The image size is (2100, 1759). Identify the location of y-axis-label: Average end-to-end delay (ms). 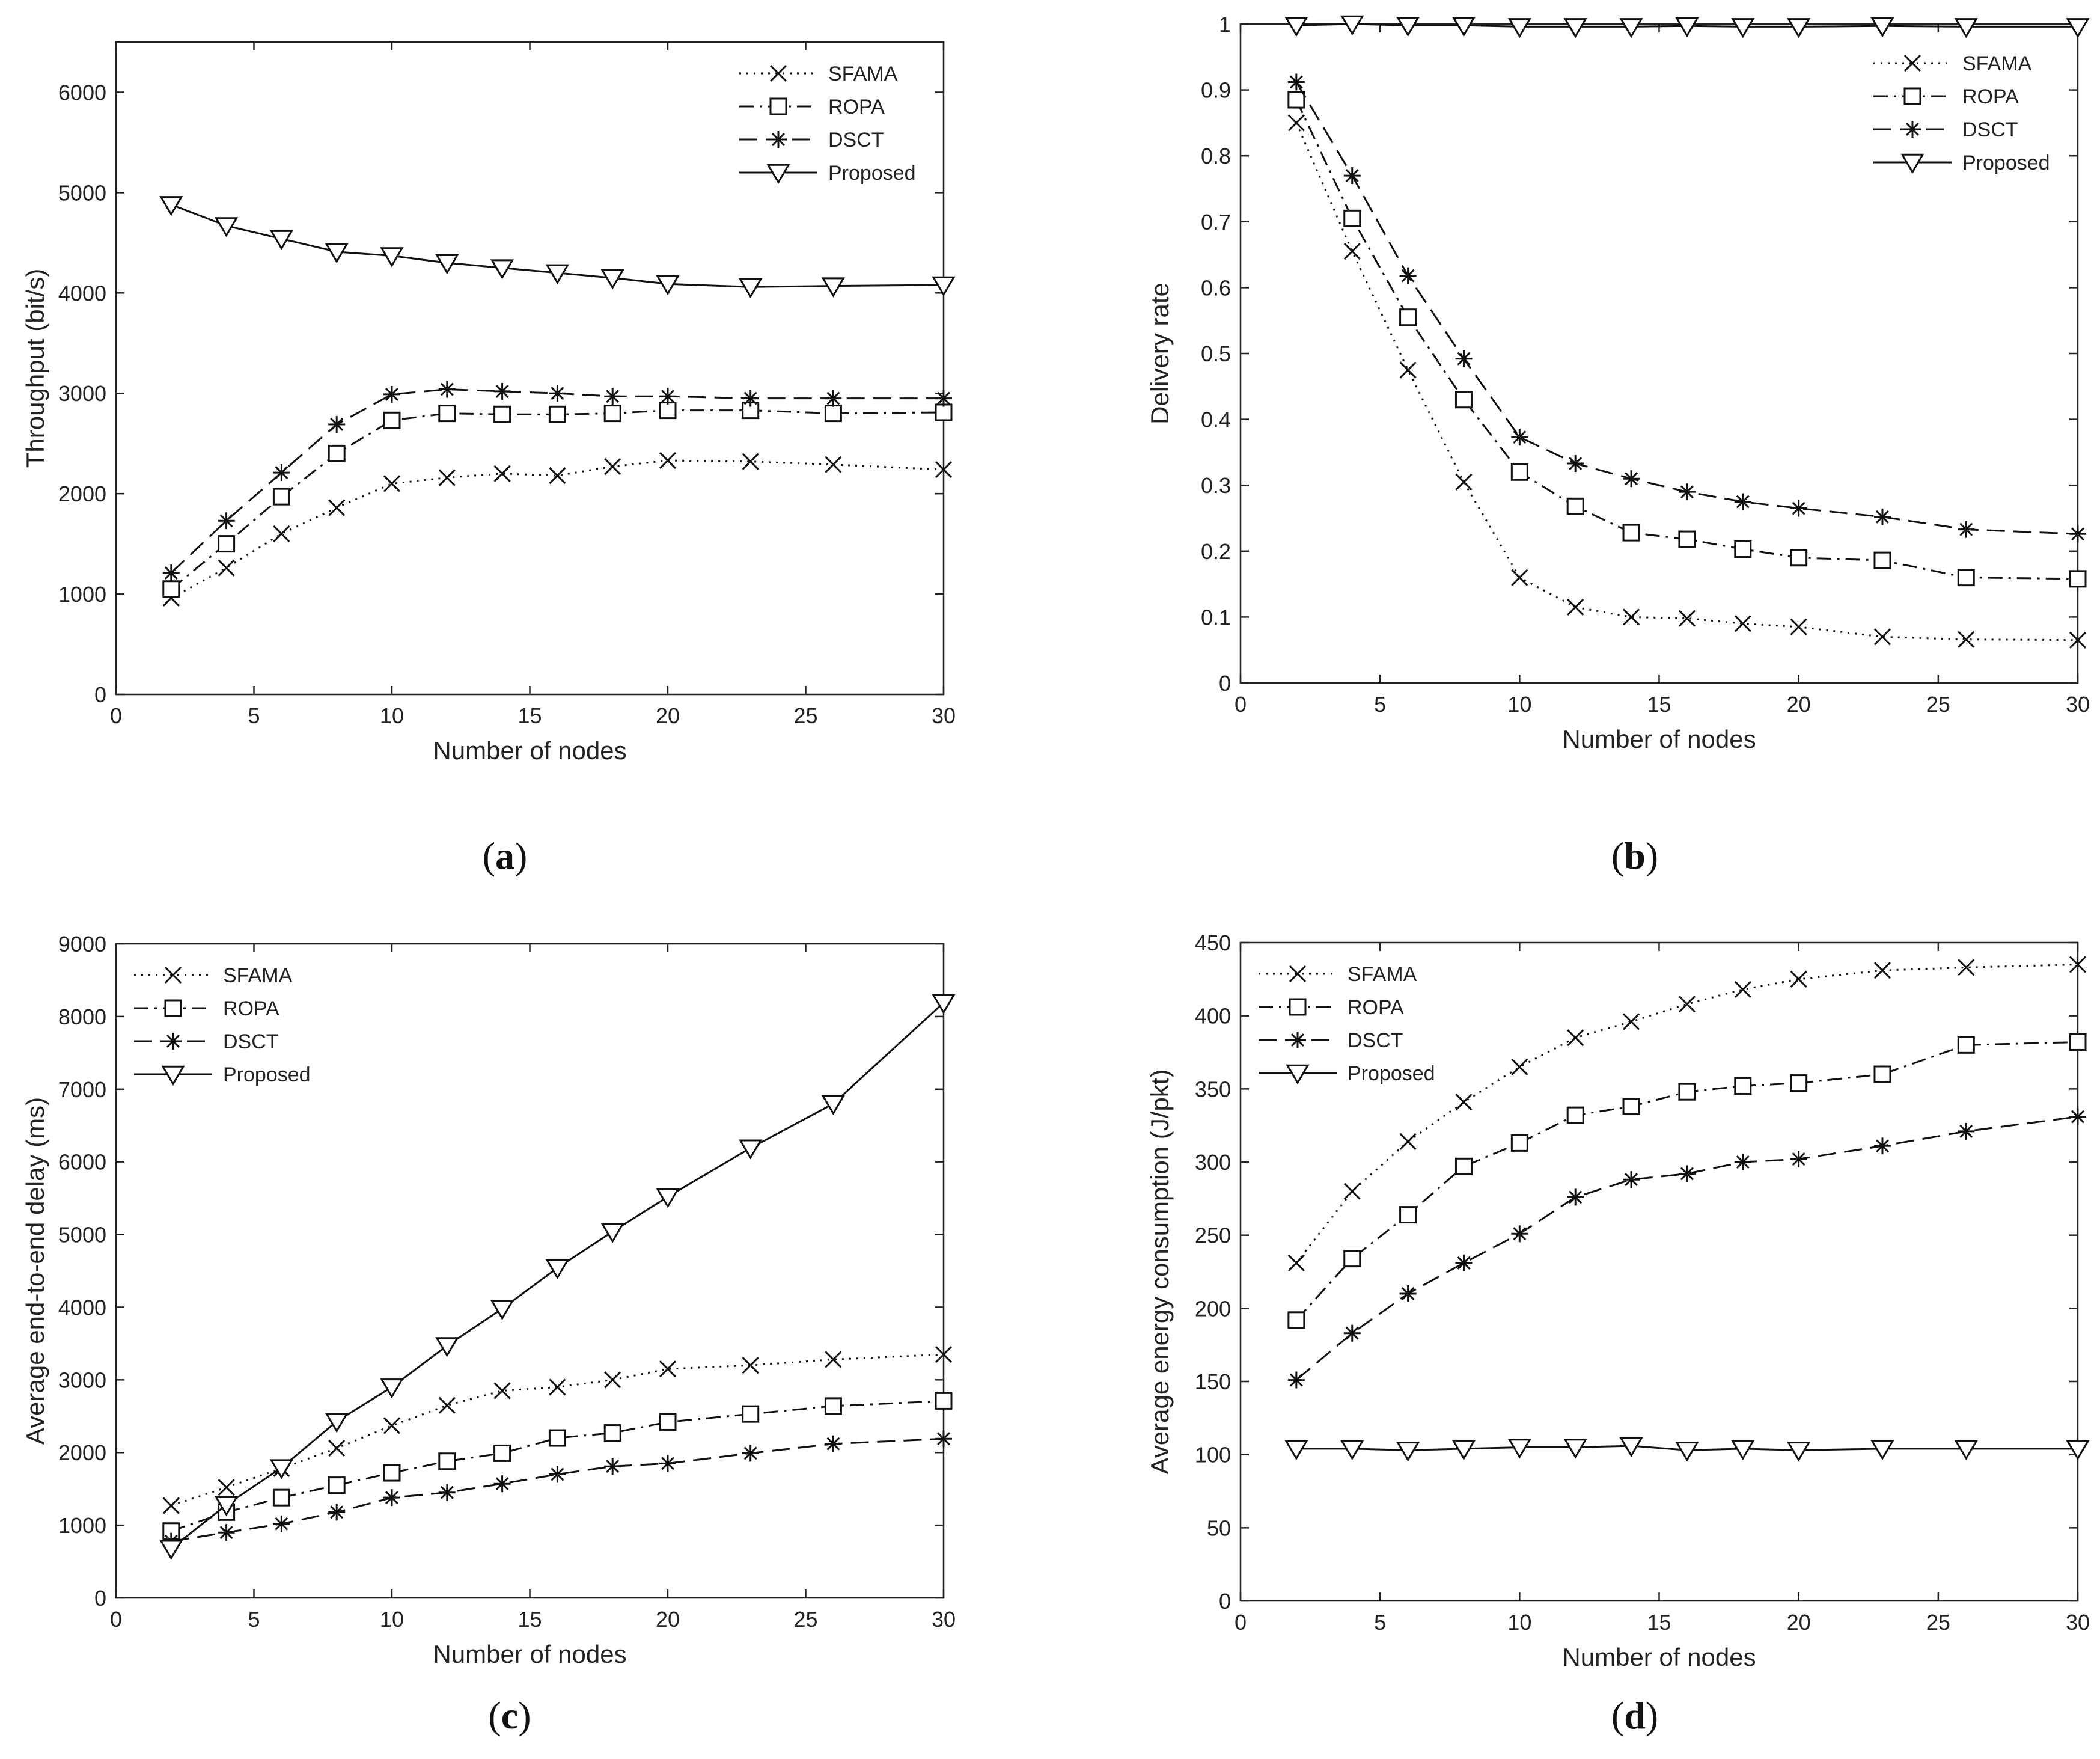
(35, 1271).